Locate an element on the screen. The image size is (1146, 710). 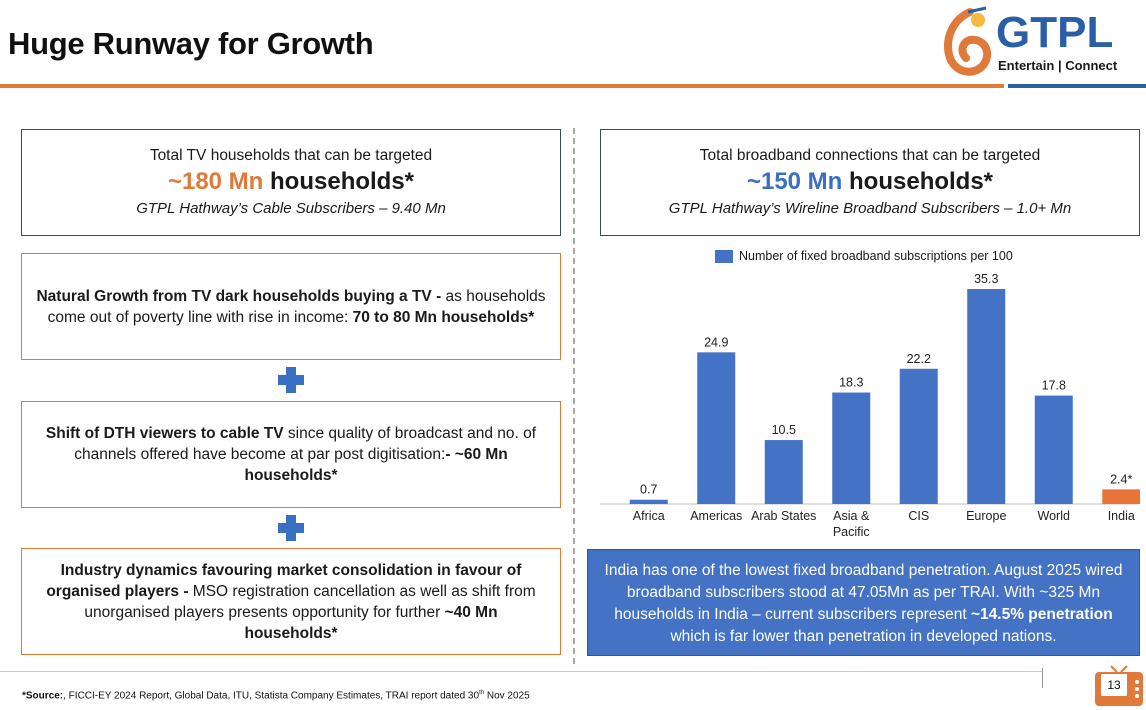
tv-unit: households* is located at coordinates (339, 181).